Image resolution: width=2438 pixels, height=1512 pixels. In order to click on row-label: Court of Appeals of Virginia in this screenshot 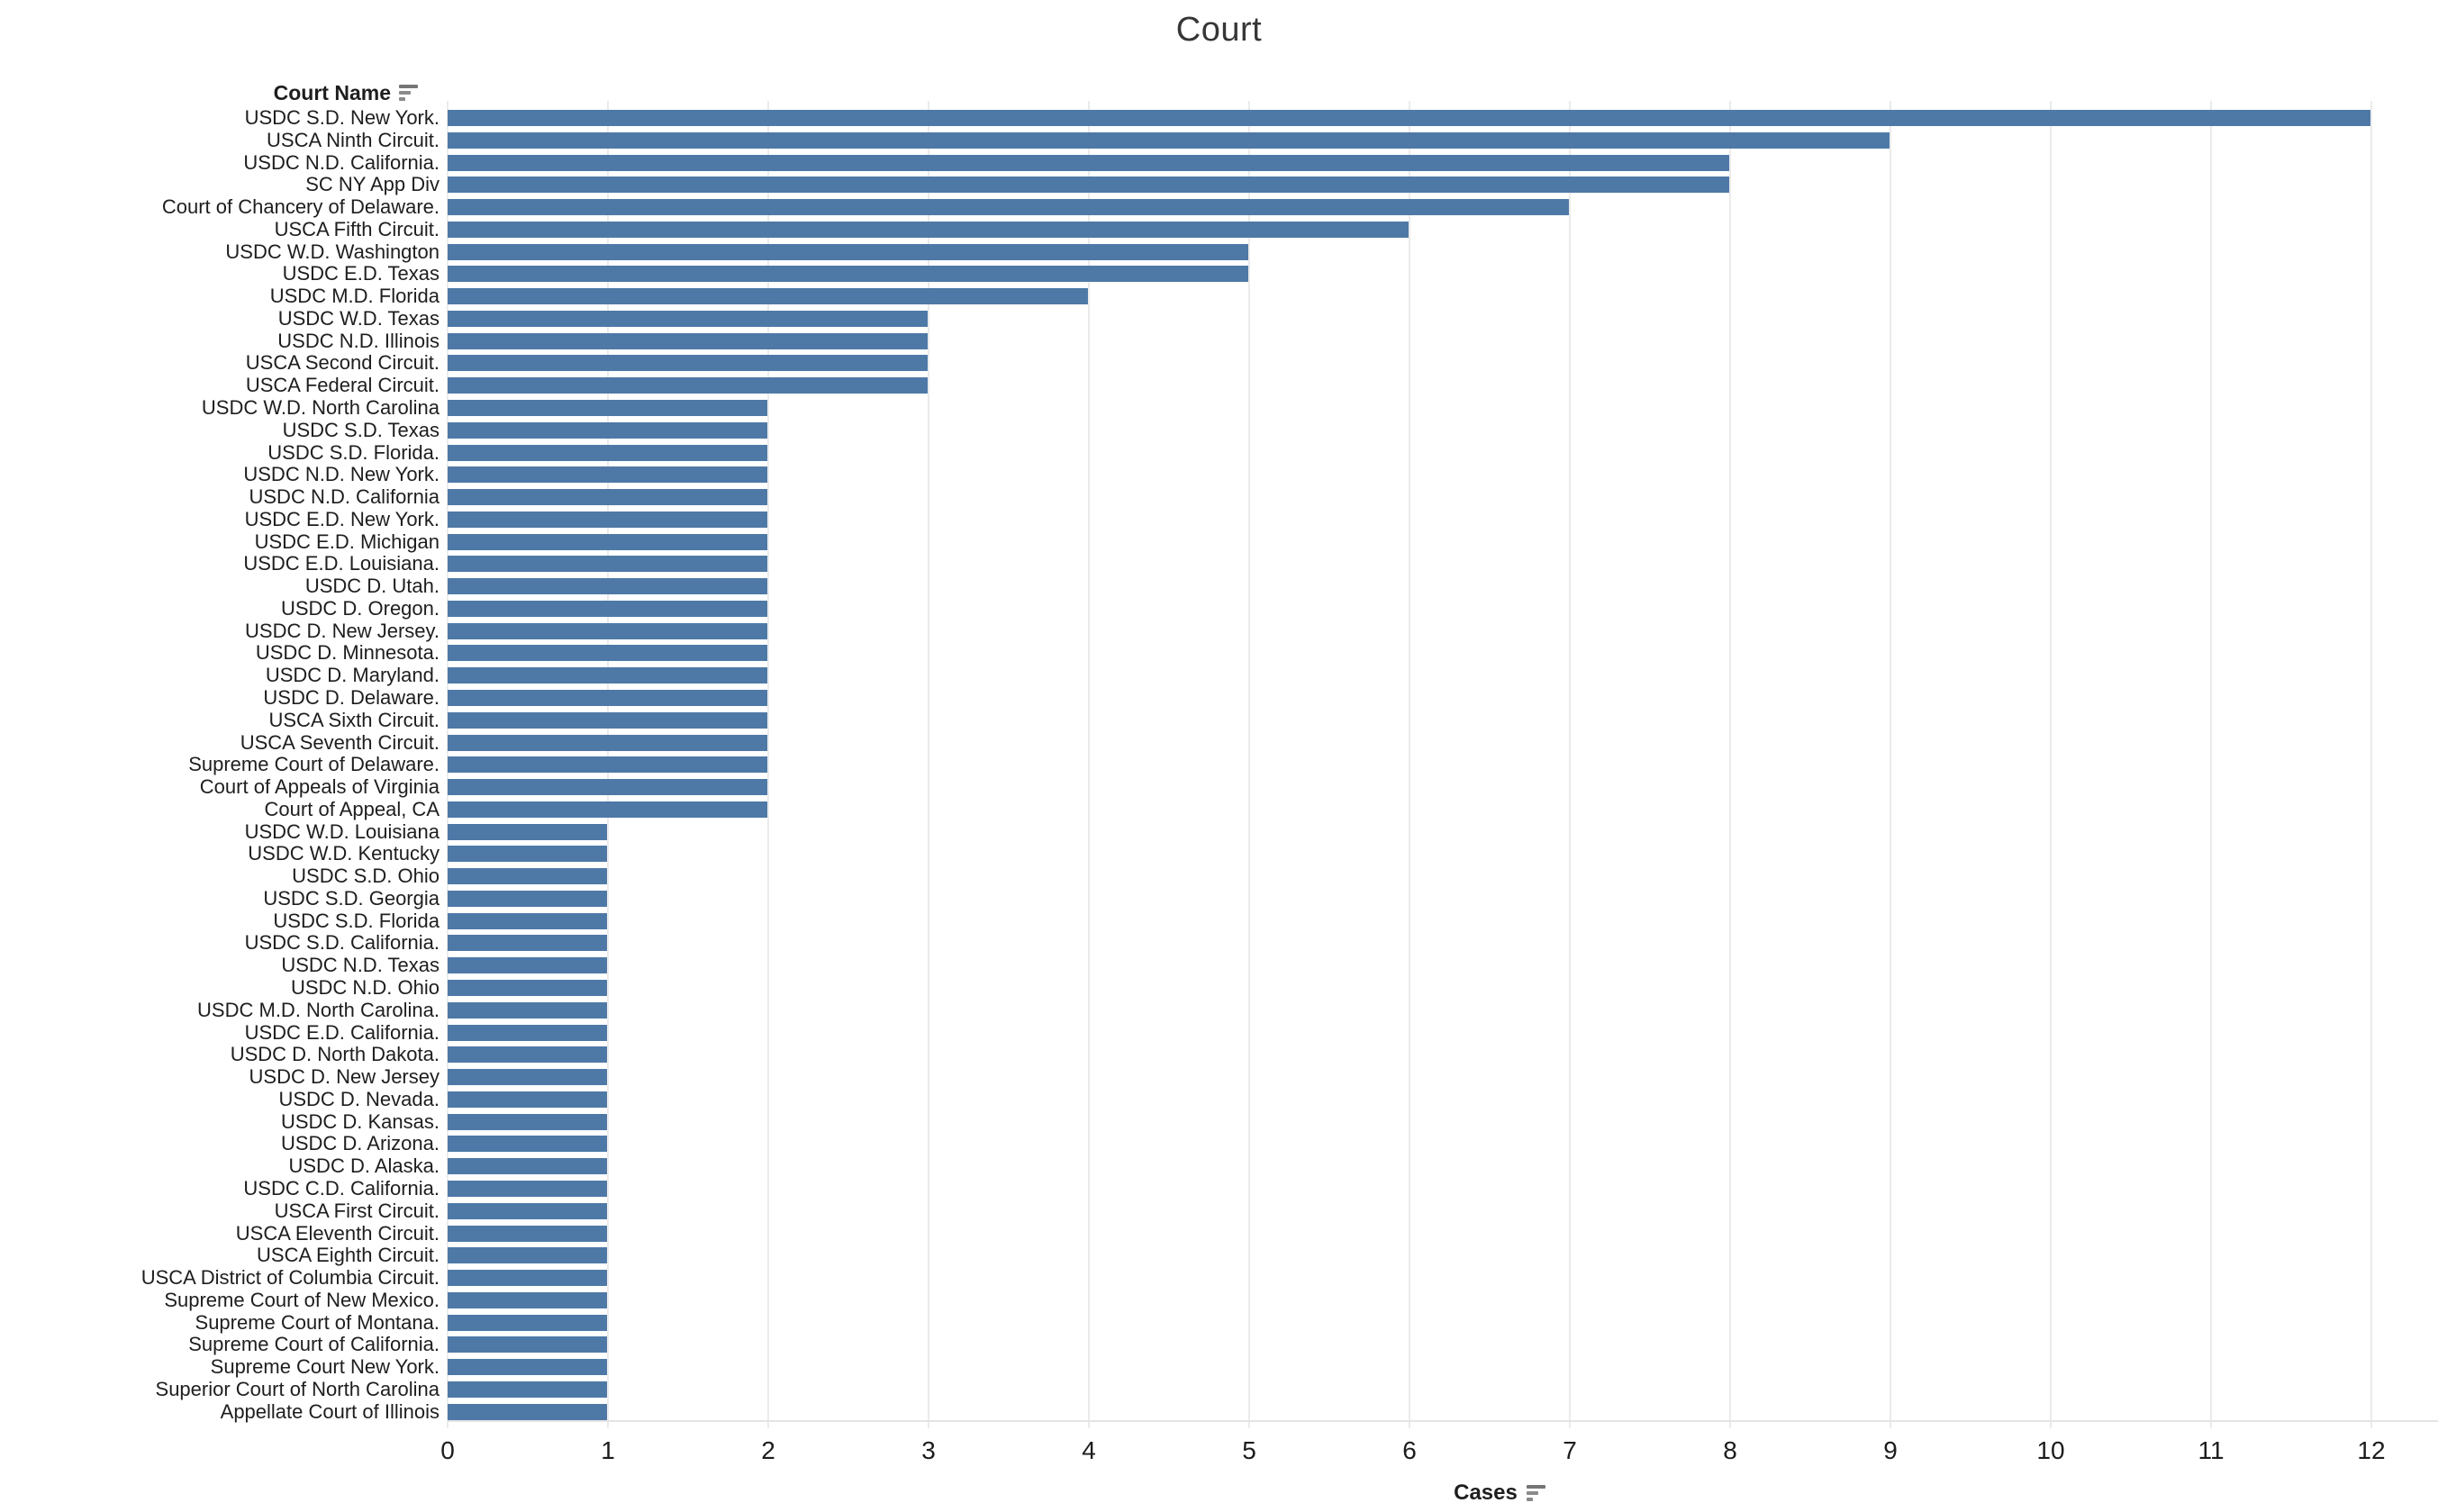, I will do `click(320, 787)`.